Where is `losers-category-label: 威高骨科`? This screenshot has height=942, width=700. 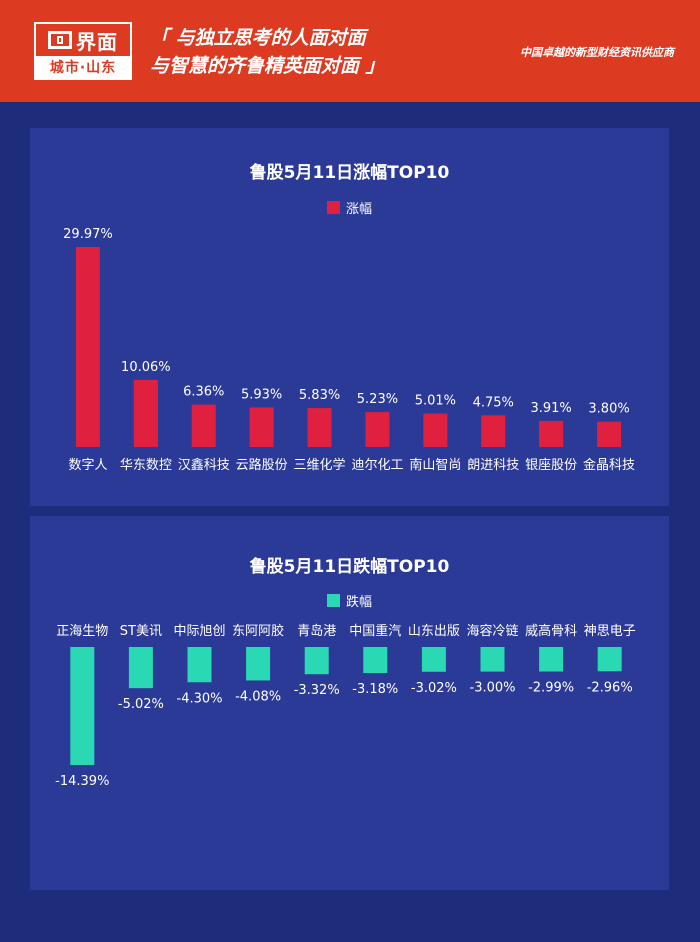 losers-category-label: 威高骨科 is located at coordinates (551, 631).